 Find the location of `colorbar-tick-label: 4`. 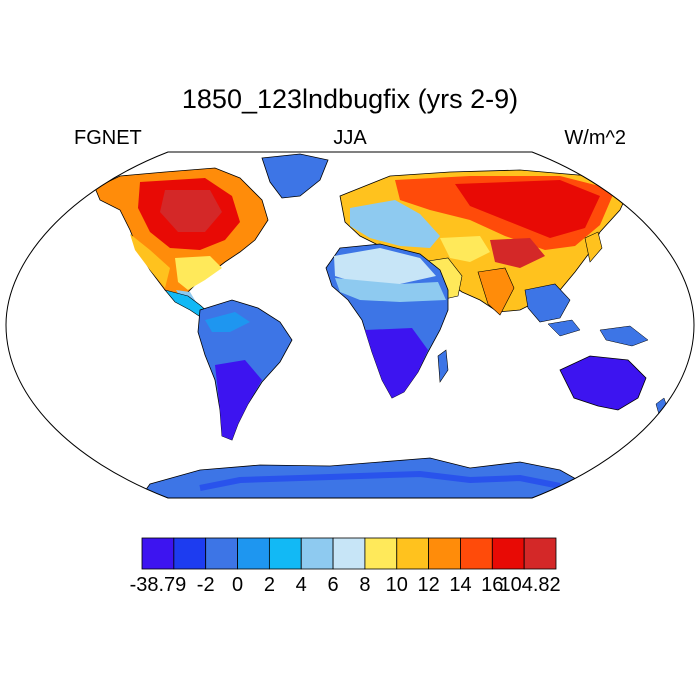

colorbar-tick-label: 4 is located at coordinates (301, 585).